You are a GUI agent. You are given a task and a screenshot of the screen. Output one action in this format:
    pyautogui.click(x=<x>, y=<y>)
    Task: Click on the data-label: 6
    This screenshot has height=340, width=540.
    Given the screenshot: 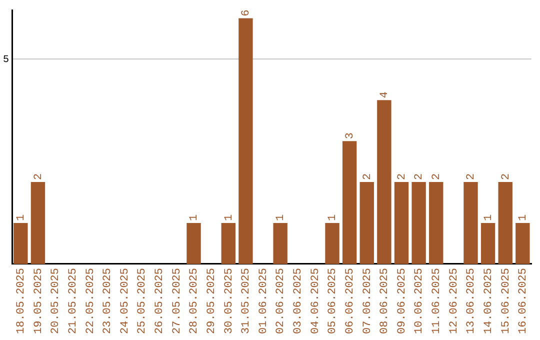 What is the action you would take?
    pyautogui.click(x=246, y=13)
    